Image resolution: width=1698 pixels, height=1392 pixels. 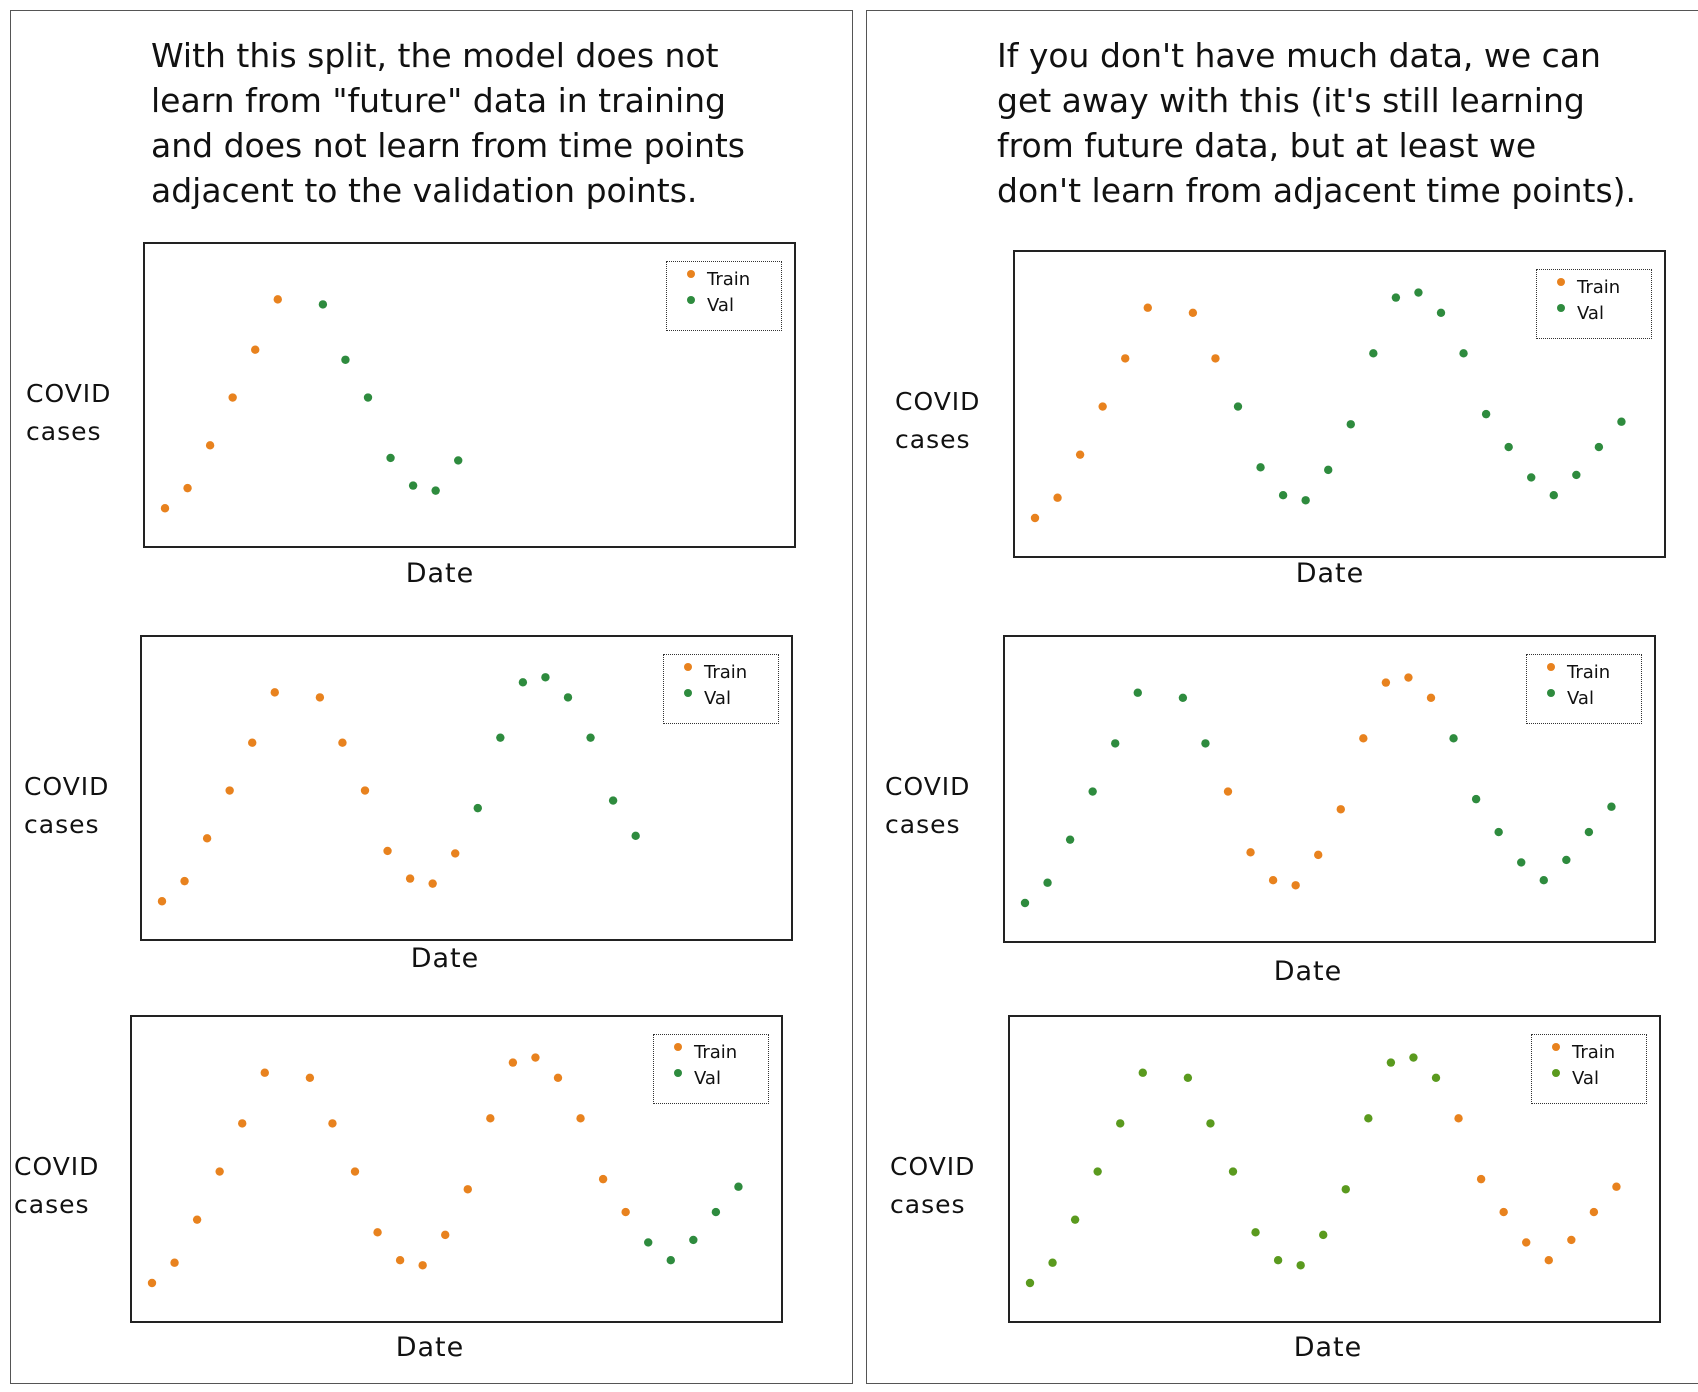 I want to click on caption-line: get away with this (it's still learning, so click(x=1291, y=100).